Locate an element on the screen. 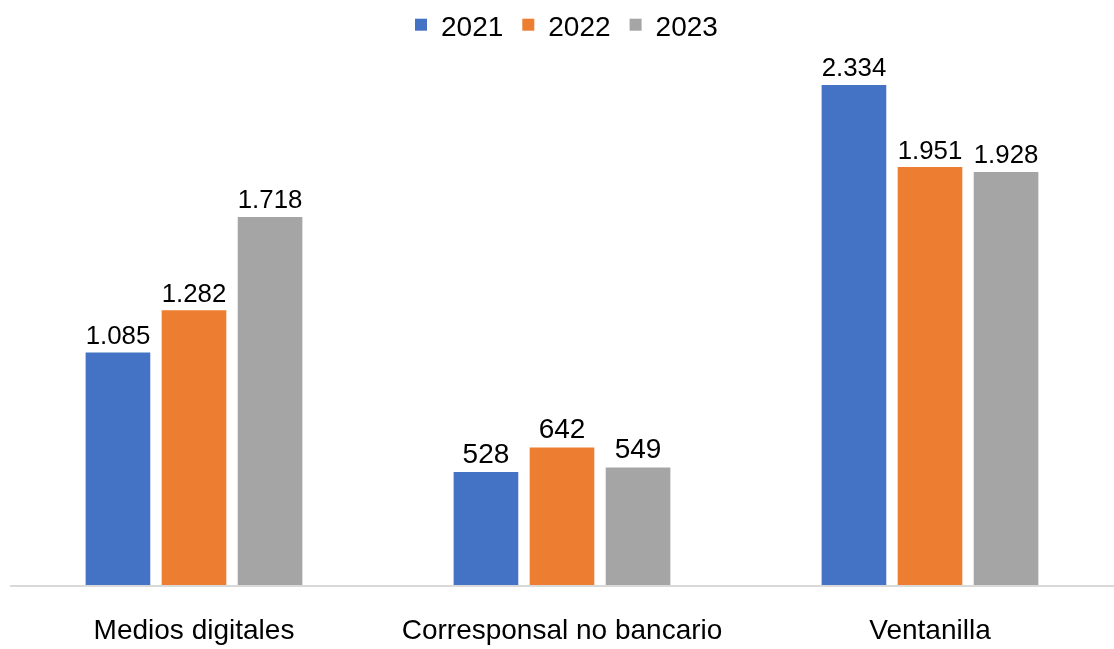 The image size is (1114, 649). data-label: 642 is located at coordinates (562, 429).